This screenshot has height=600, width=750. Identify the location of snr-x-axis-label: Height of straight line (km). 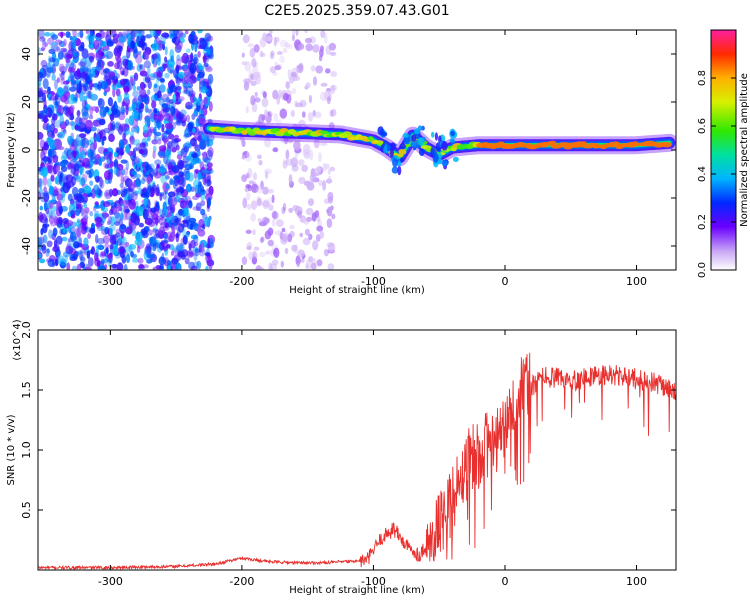
(357, 590).